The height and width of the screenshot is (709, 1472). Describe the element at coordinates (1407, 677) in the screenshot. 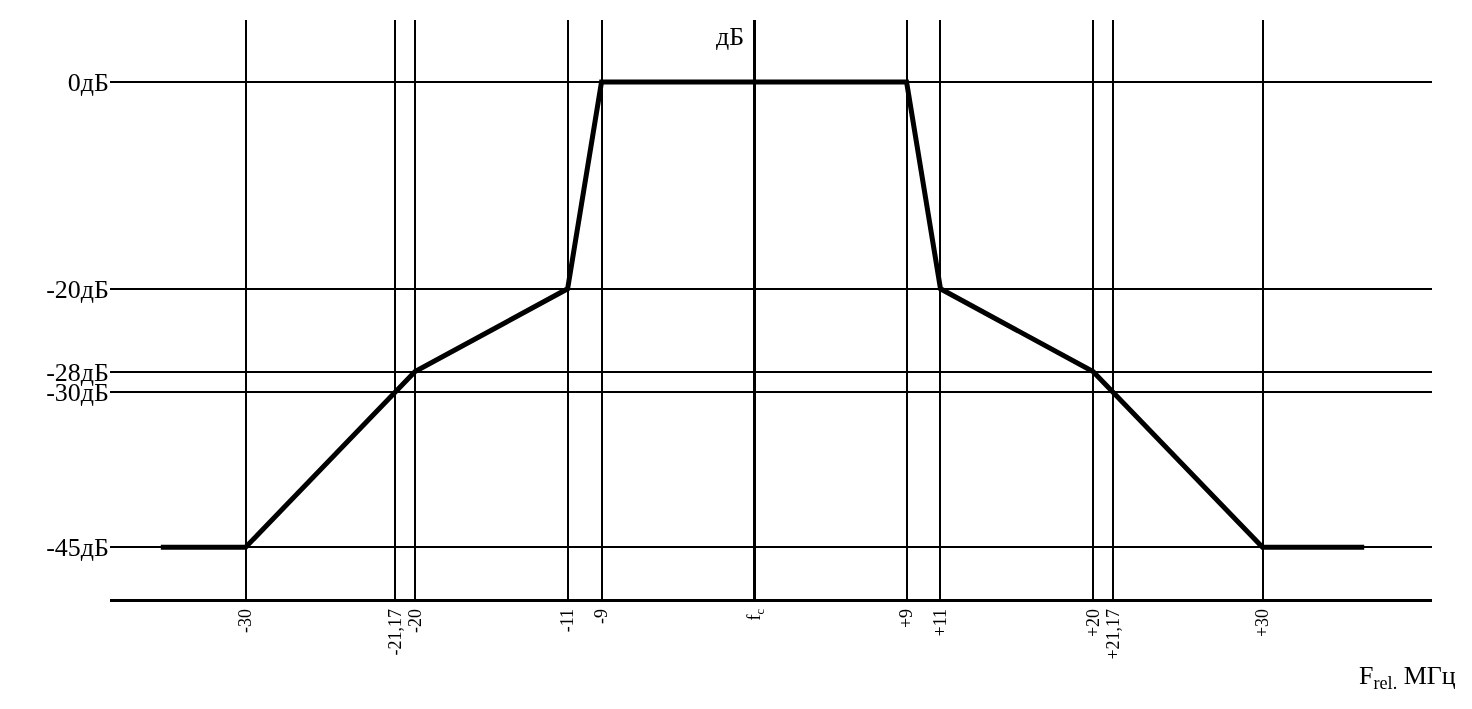

I see `x-axis-title: F$_{rel.}$ МГц` at that location.